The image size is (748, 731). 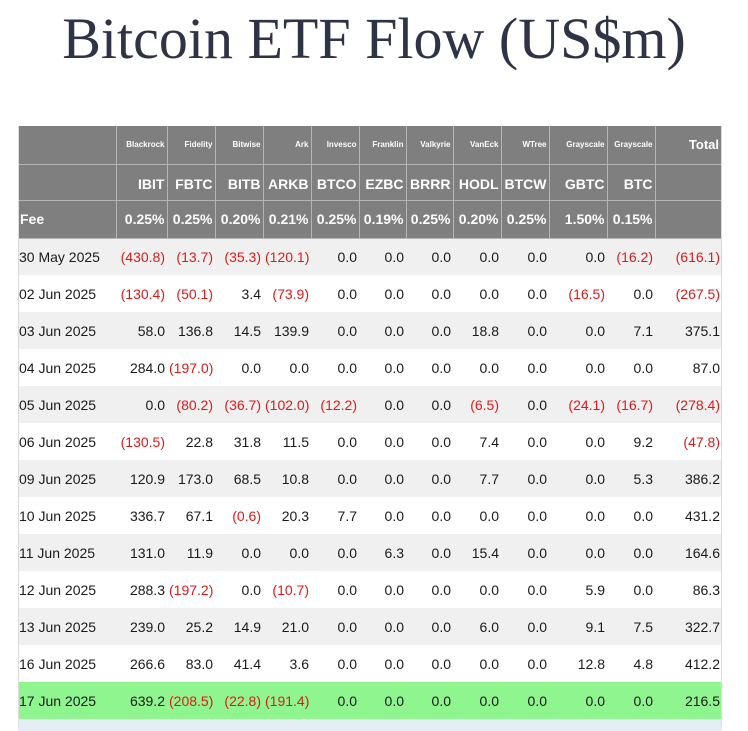 I want to click on total-cell: (278.4), so click(x=688, y=404).